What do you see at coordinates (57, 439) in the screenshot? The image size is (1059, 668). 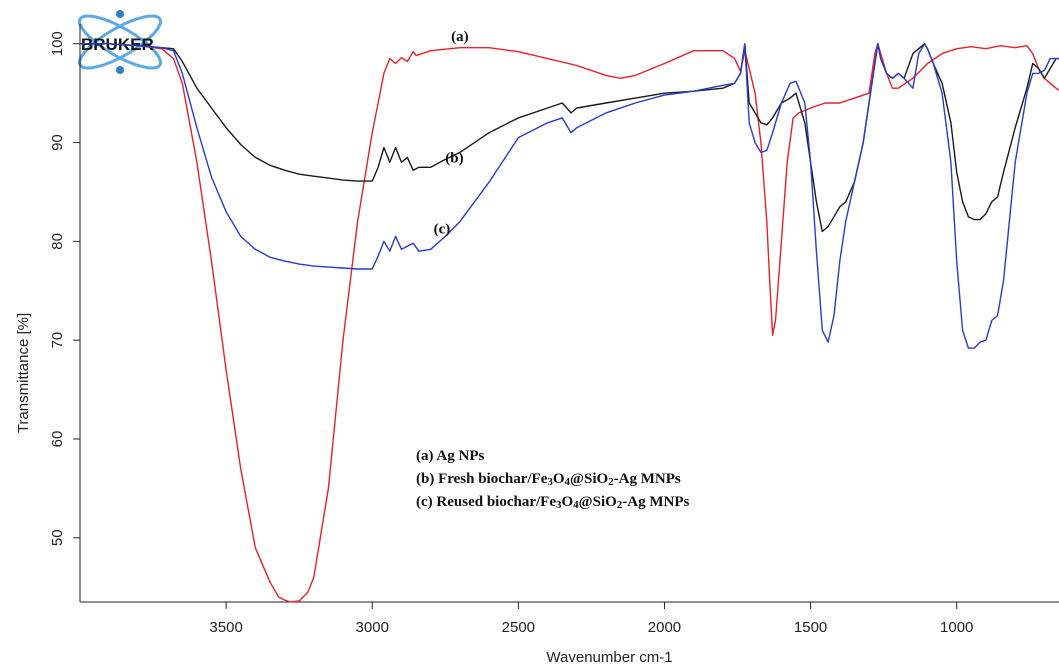 I see `y-tick-label: 60` at bounding box center [57, 439].